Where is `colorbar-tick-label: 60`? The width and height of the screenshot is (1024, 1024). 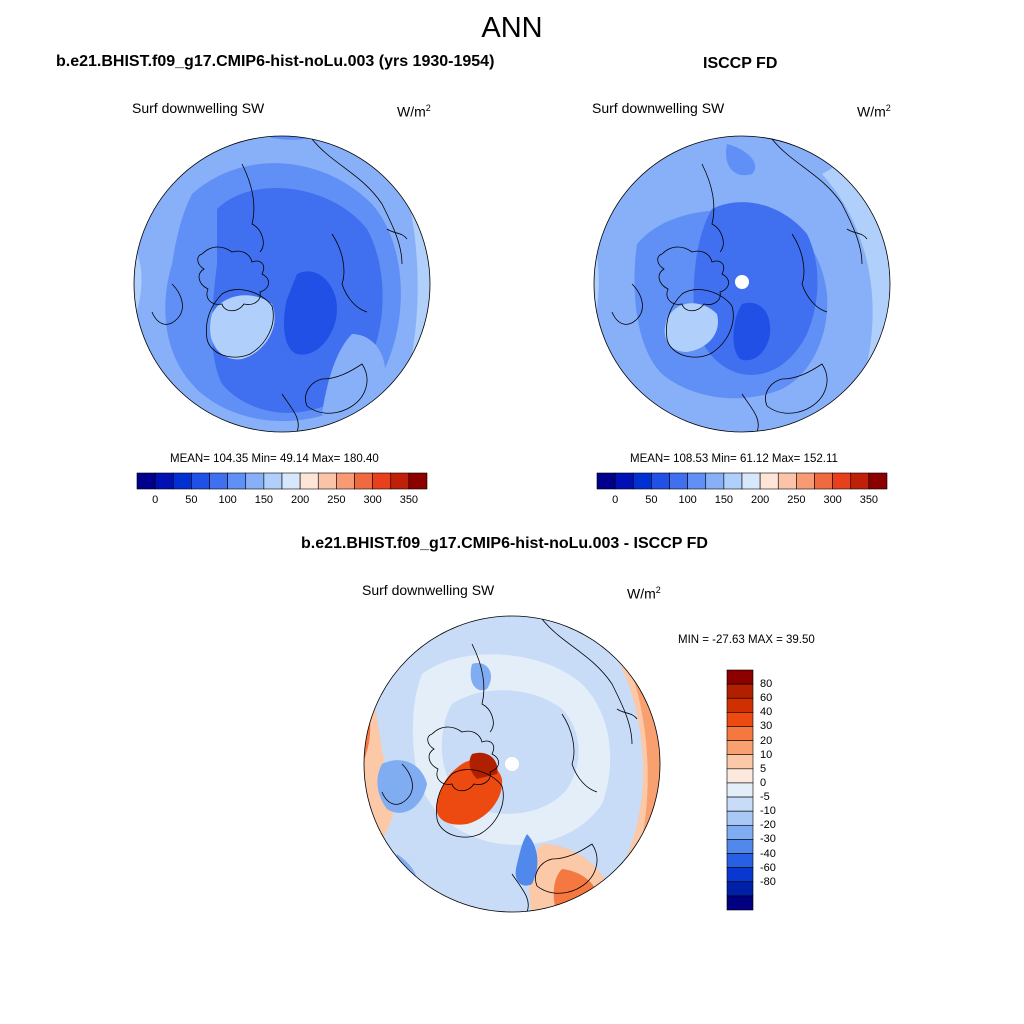 colorbar-tick-label: 60 is located at coordinates (766, 698).